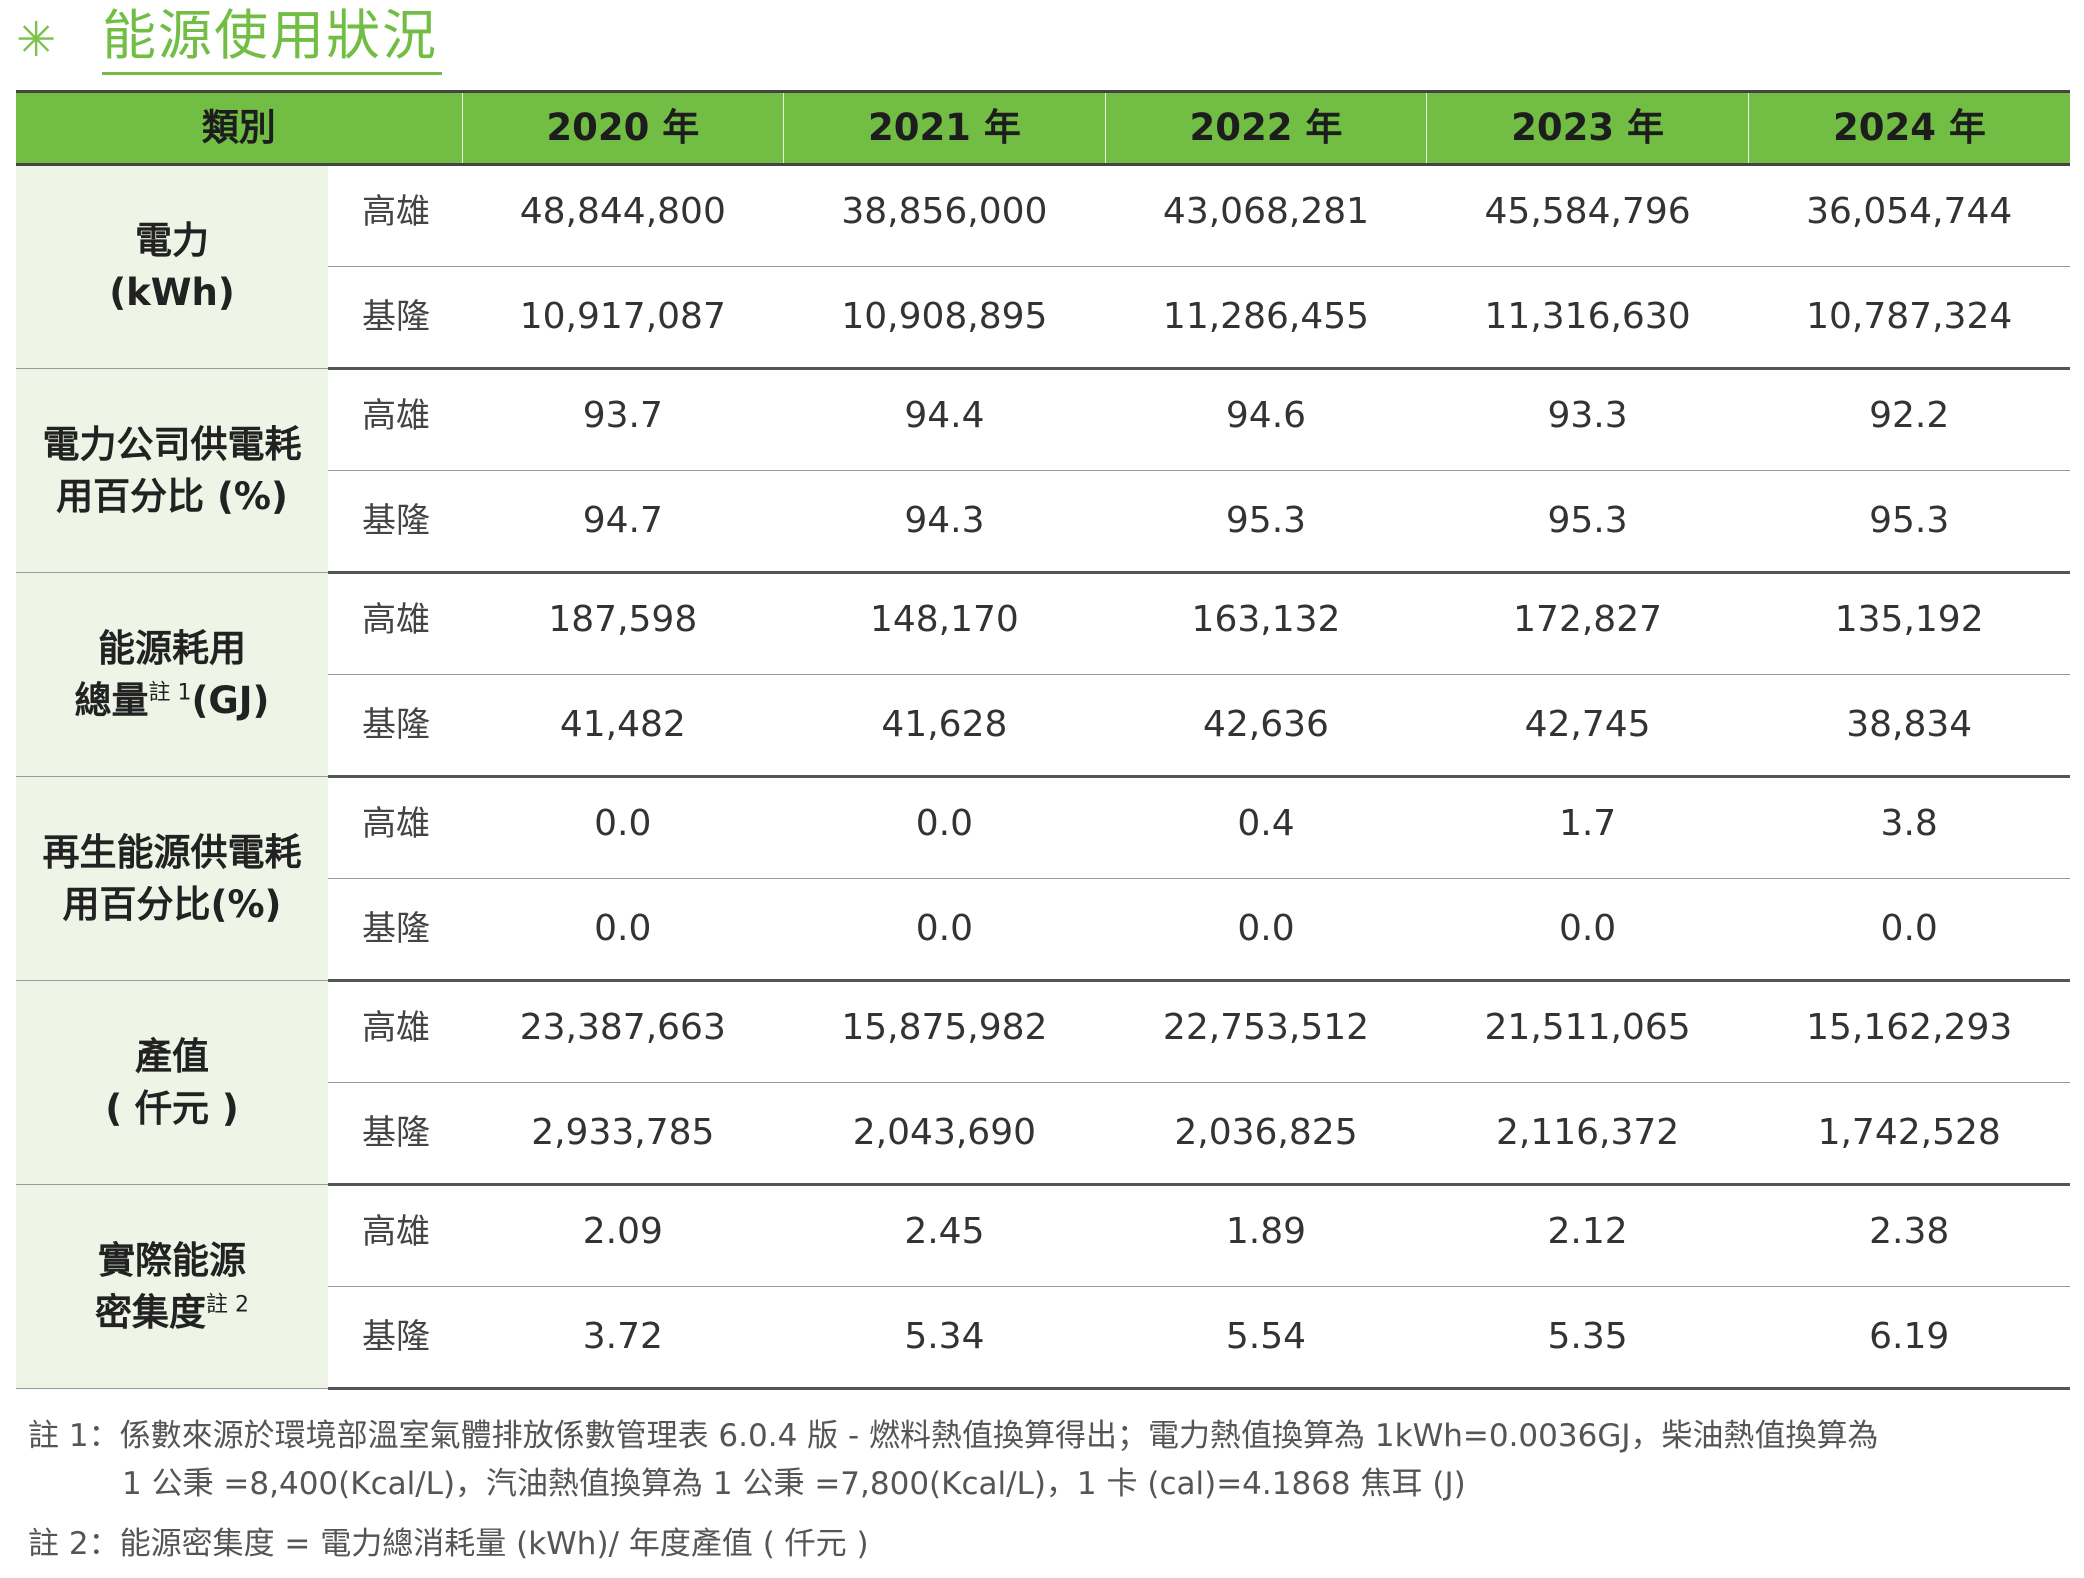 The width and height of the screenshot is (2084, 1578). What do you see at coordinates (944, 1134) in the screenshot?
I see `value-cell: 2,043,690` at bounding box center [944, 1134].